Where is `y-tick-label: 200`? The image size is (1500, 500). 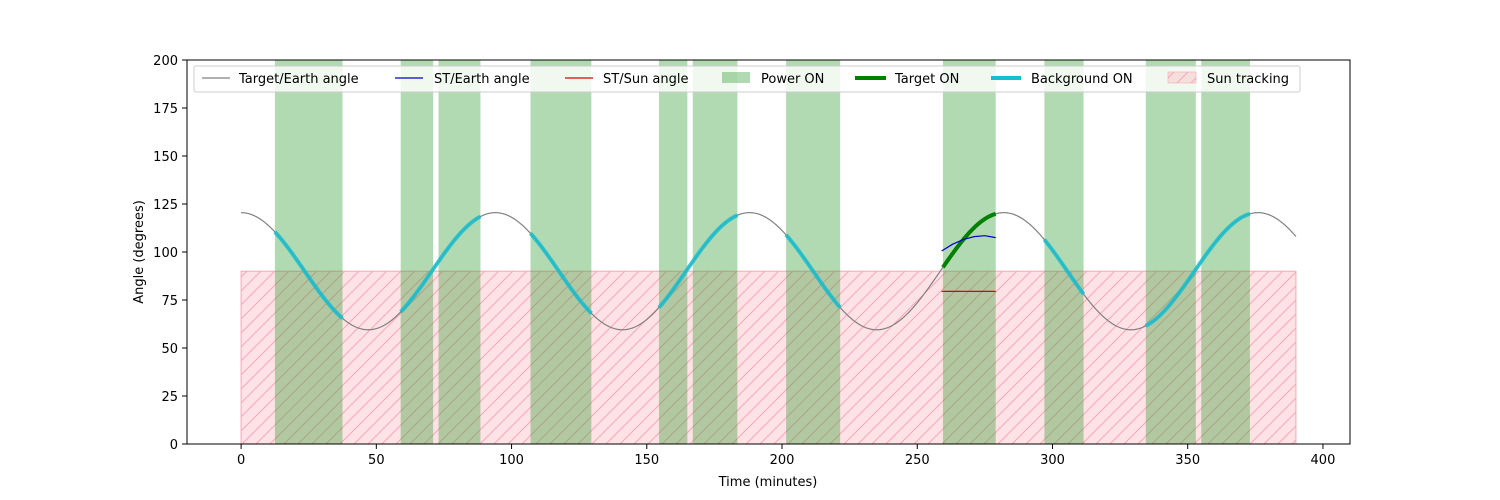
y-tick-label: 200 is located at coordinates (165, 61).